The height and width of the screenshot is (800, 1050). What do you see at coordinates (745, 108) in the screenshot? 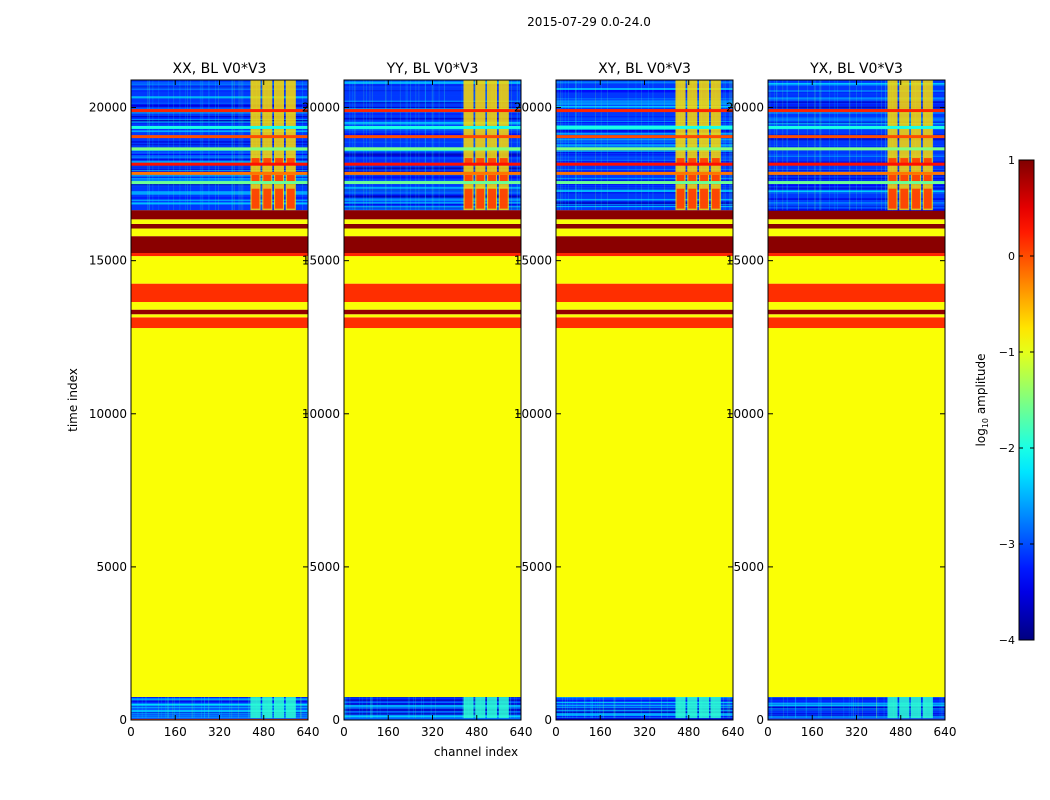
I see `y-tick-label: 20000` at bounding box center [745, 108].